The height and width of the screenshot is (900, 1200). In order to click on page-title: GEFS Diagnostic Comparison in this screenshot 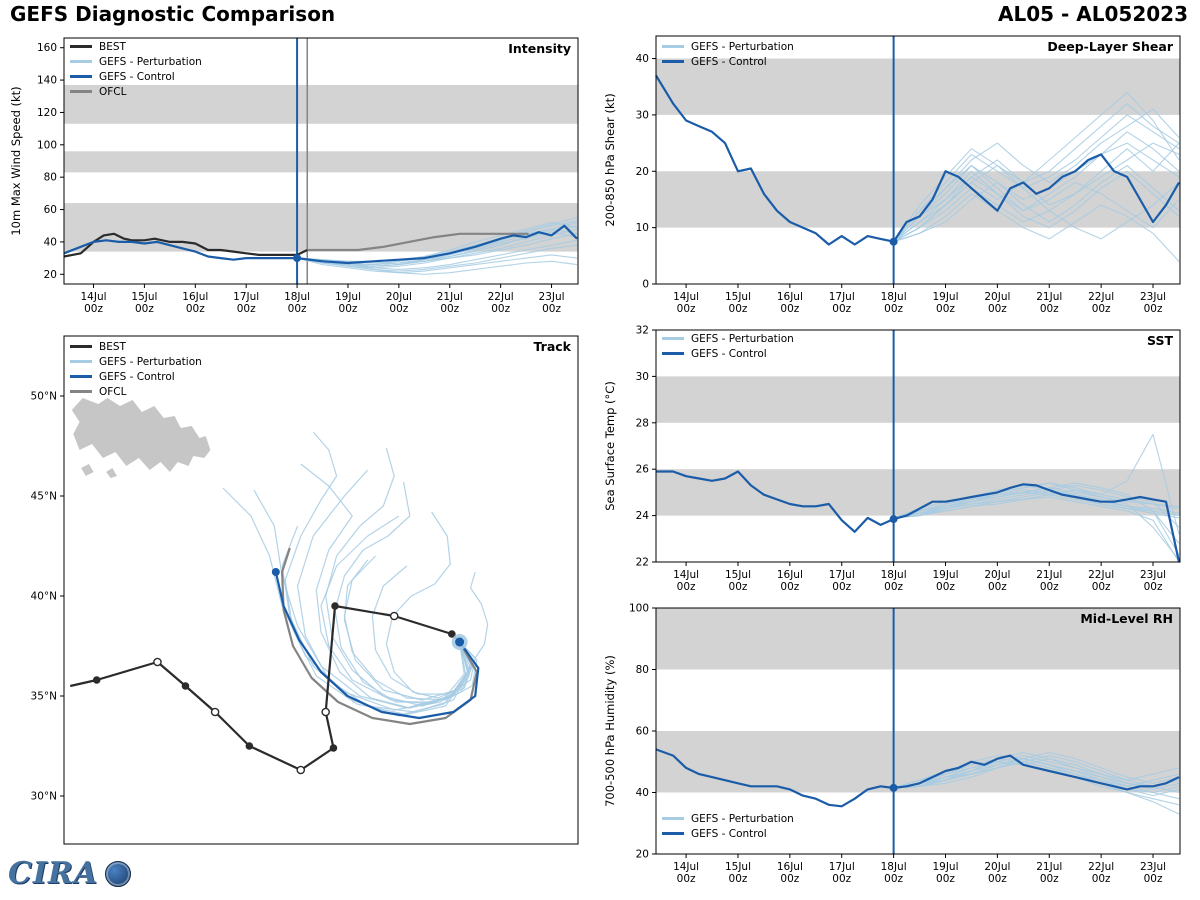, I will do `click(173, 14)`.